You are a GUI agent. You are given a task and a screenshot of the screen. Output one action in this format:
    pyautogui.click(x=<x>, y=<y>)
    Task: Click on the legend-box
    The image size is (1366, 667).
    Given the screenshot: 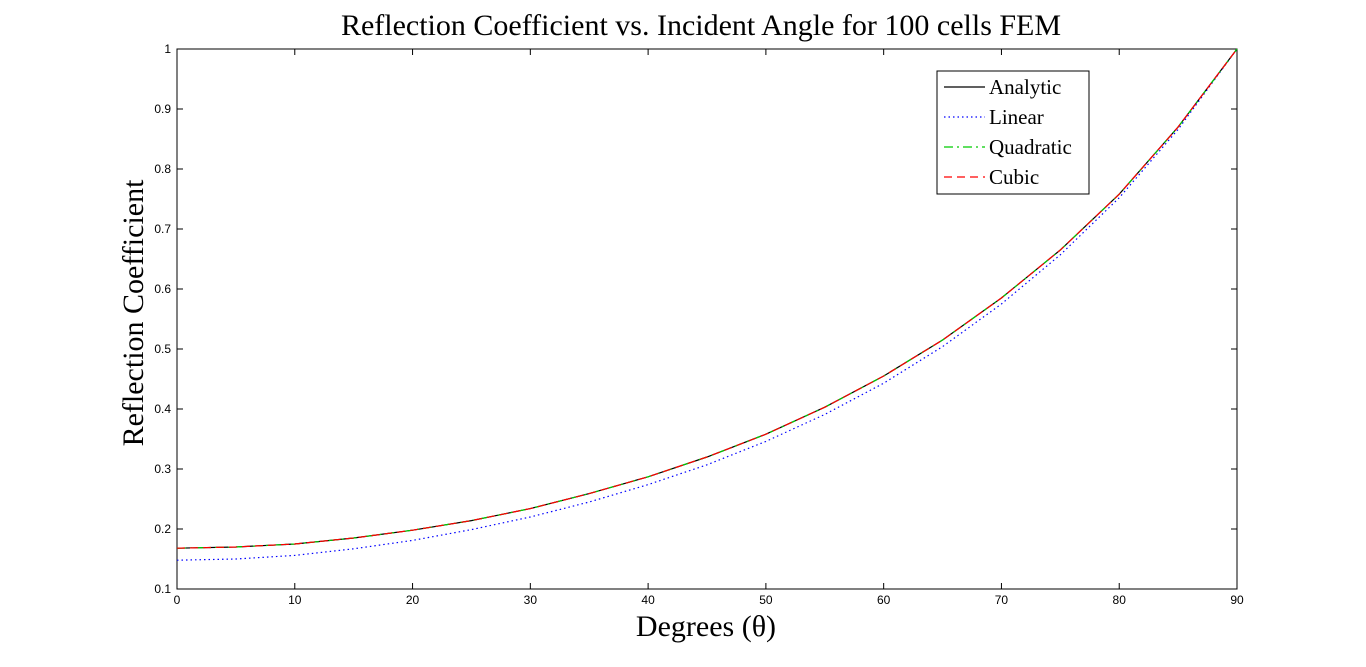 What is the action you would take?
    pyautogui.click(x=1013, y=132)
    